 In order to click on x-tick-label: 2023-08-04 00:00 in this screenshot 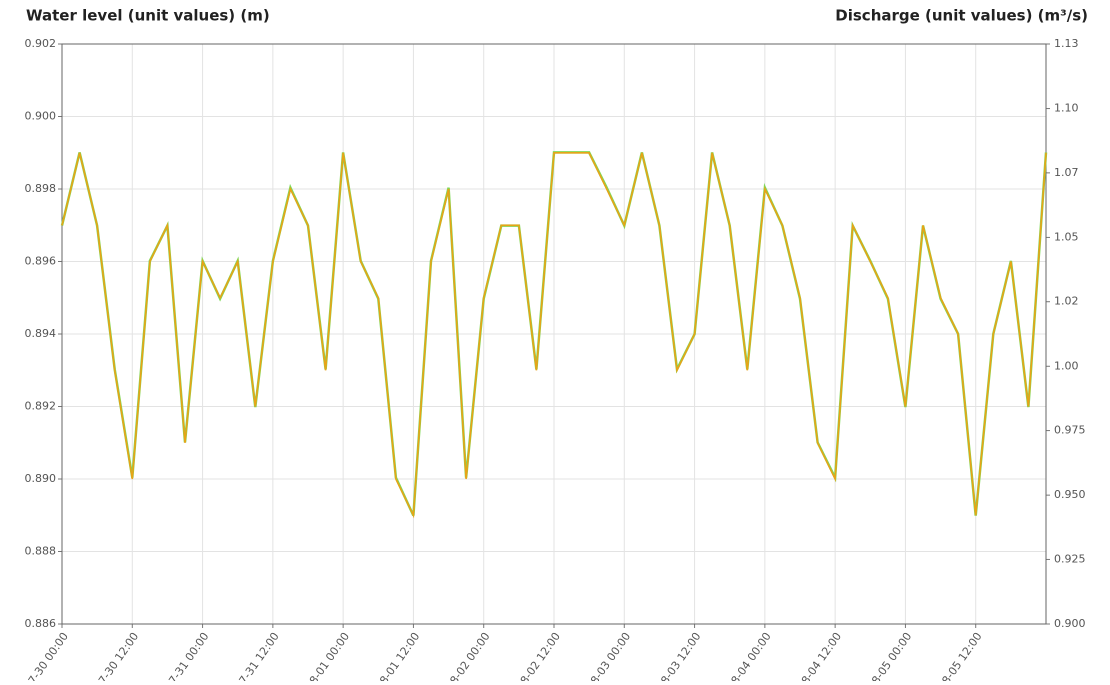, I will do `click(740, 655)`.